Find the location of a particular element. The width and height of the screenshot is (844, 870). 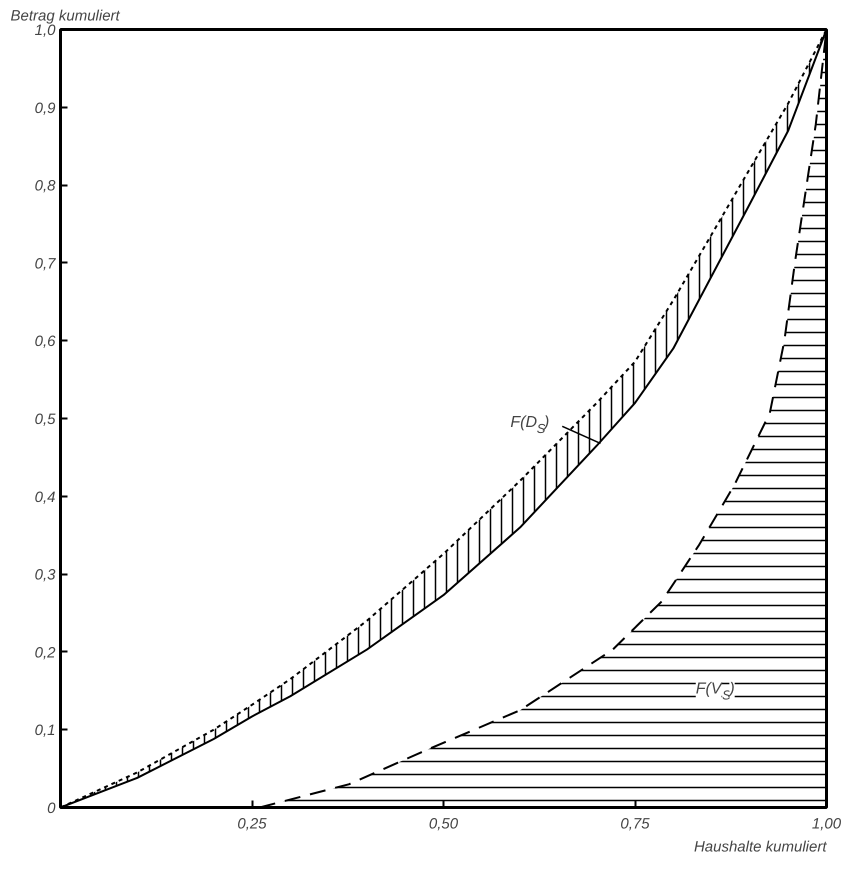

x-tick-label: 0,25 is located at coordinates (252, 824).